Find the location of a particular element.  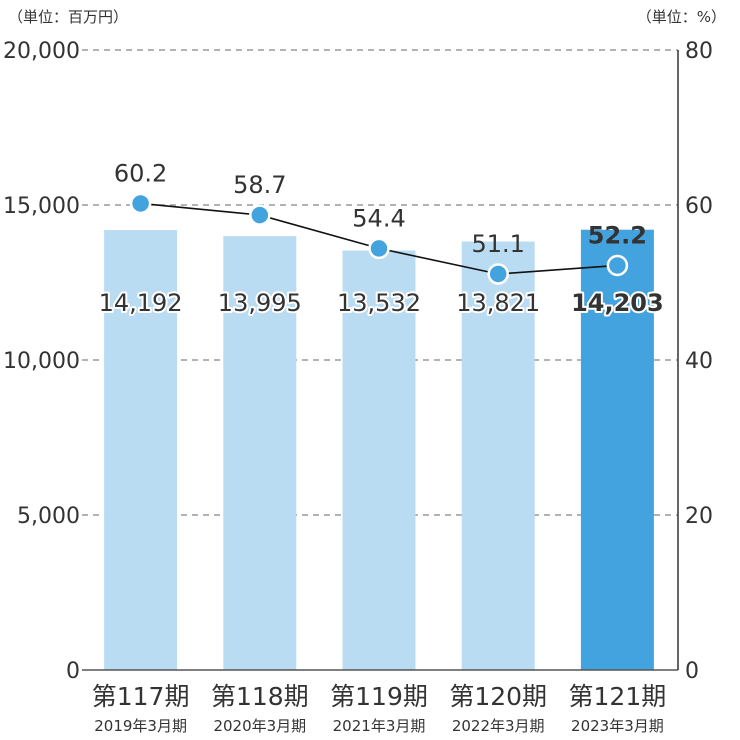

ratio-value-label: 58.7 is located at coordinates (259, 185).